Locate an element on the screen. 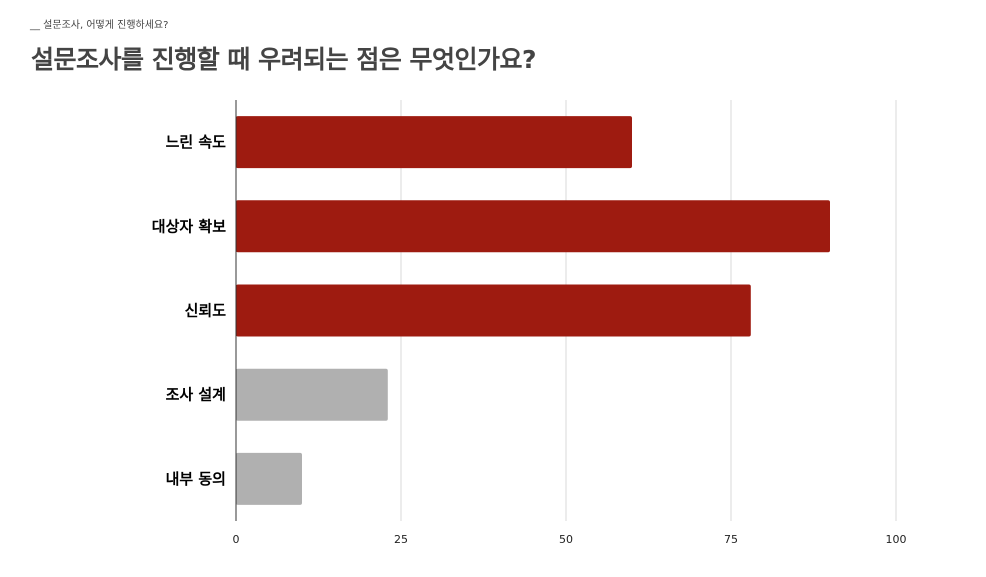  breadcrumb: __ 설문조사, 어떻게 진행하세요? is located at coordinates (99, 25).